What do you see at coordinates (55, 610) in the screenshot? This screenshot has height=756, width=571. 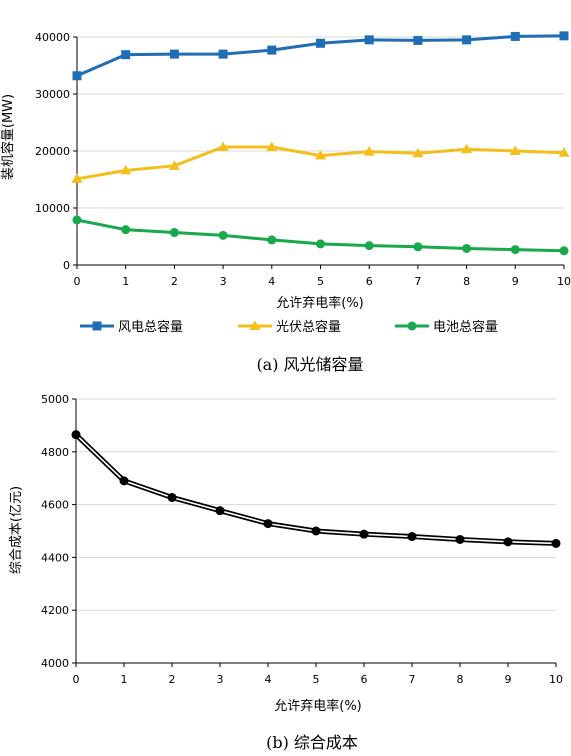 I see `y-tick-label: 4200` at bounding box center [55, 610].